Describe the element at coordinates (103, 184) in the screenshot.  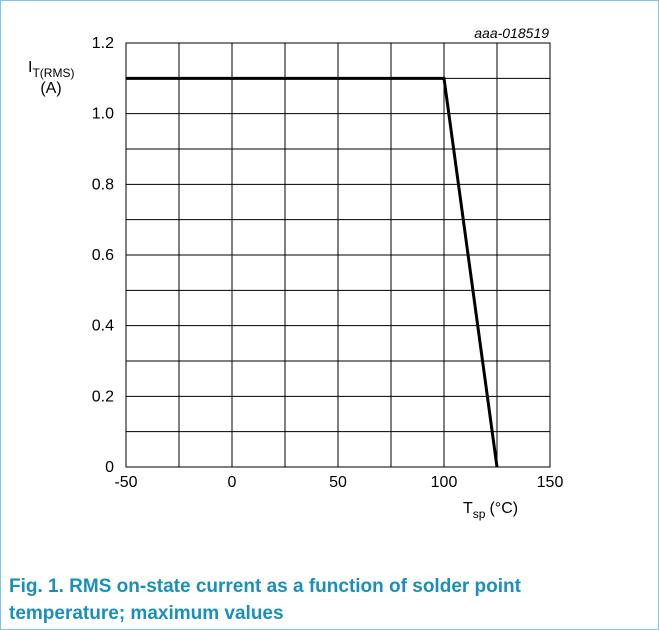
I see `y-tick-label: 0.8` at that location.